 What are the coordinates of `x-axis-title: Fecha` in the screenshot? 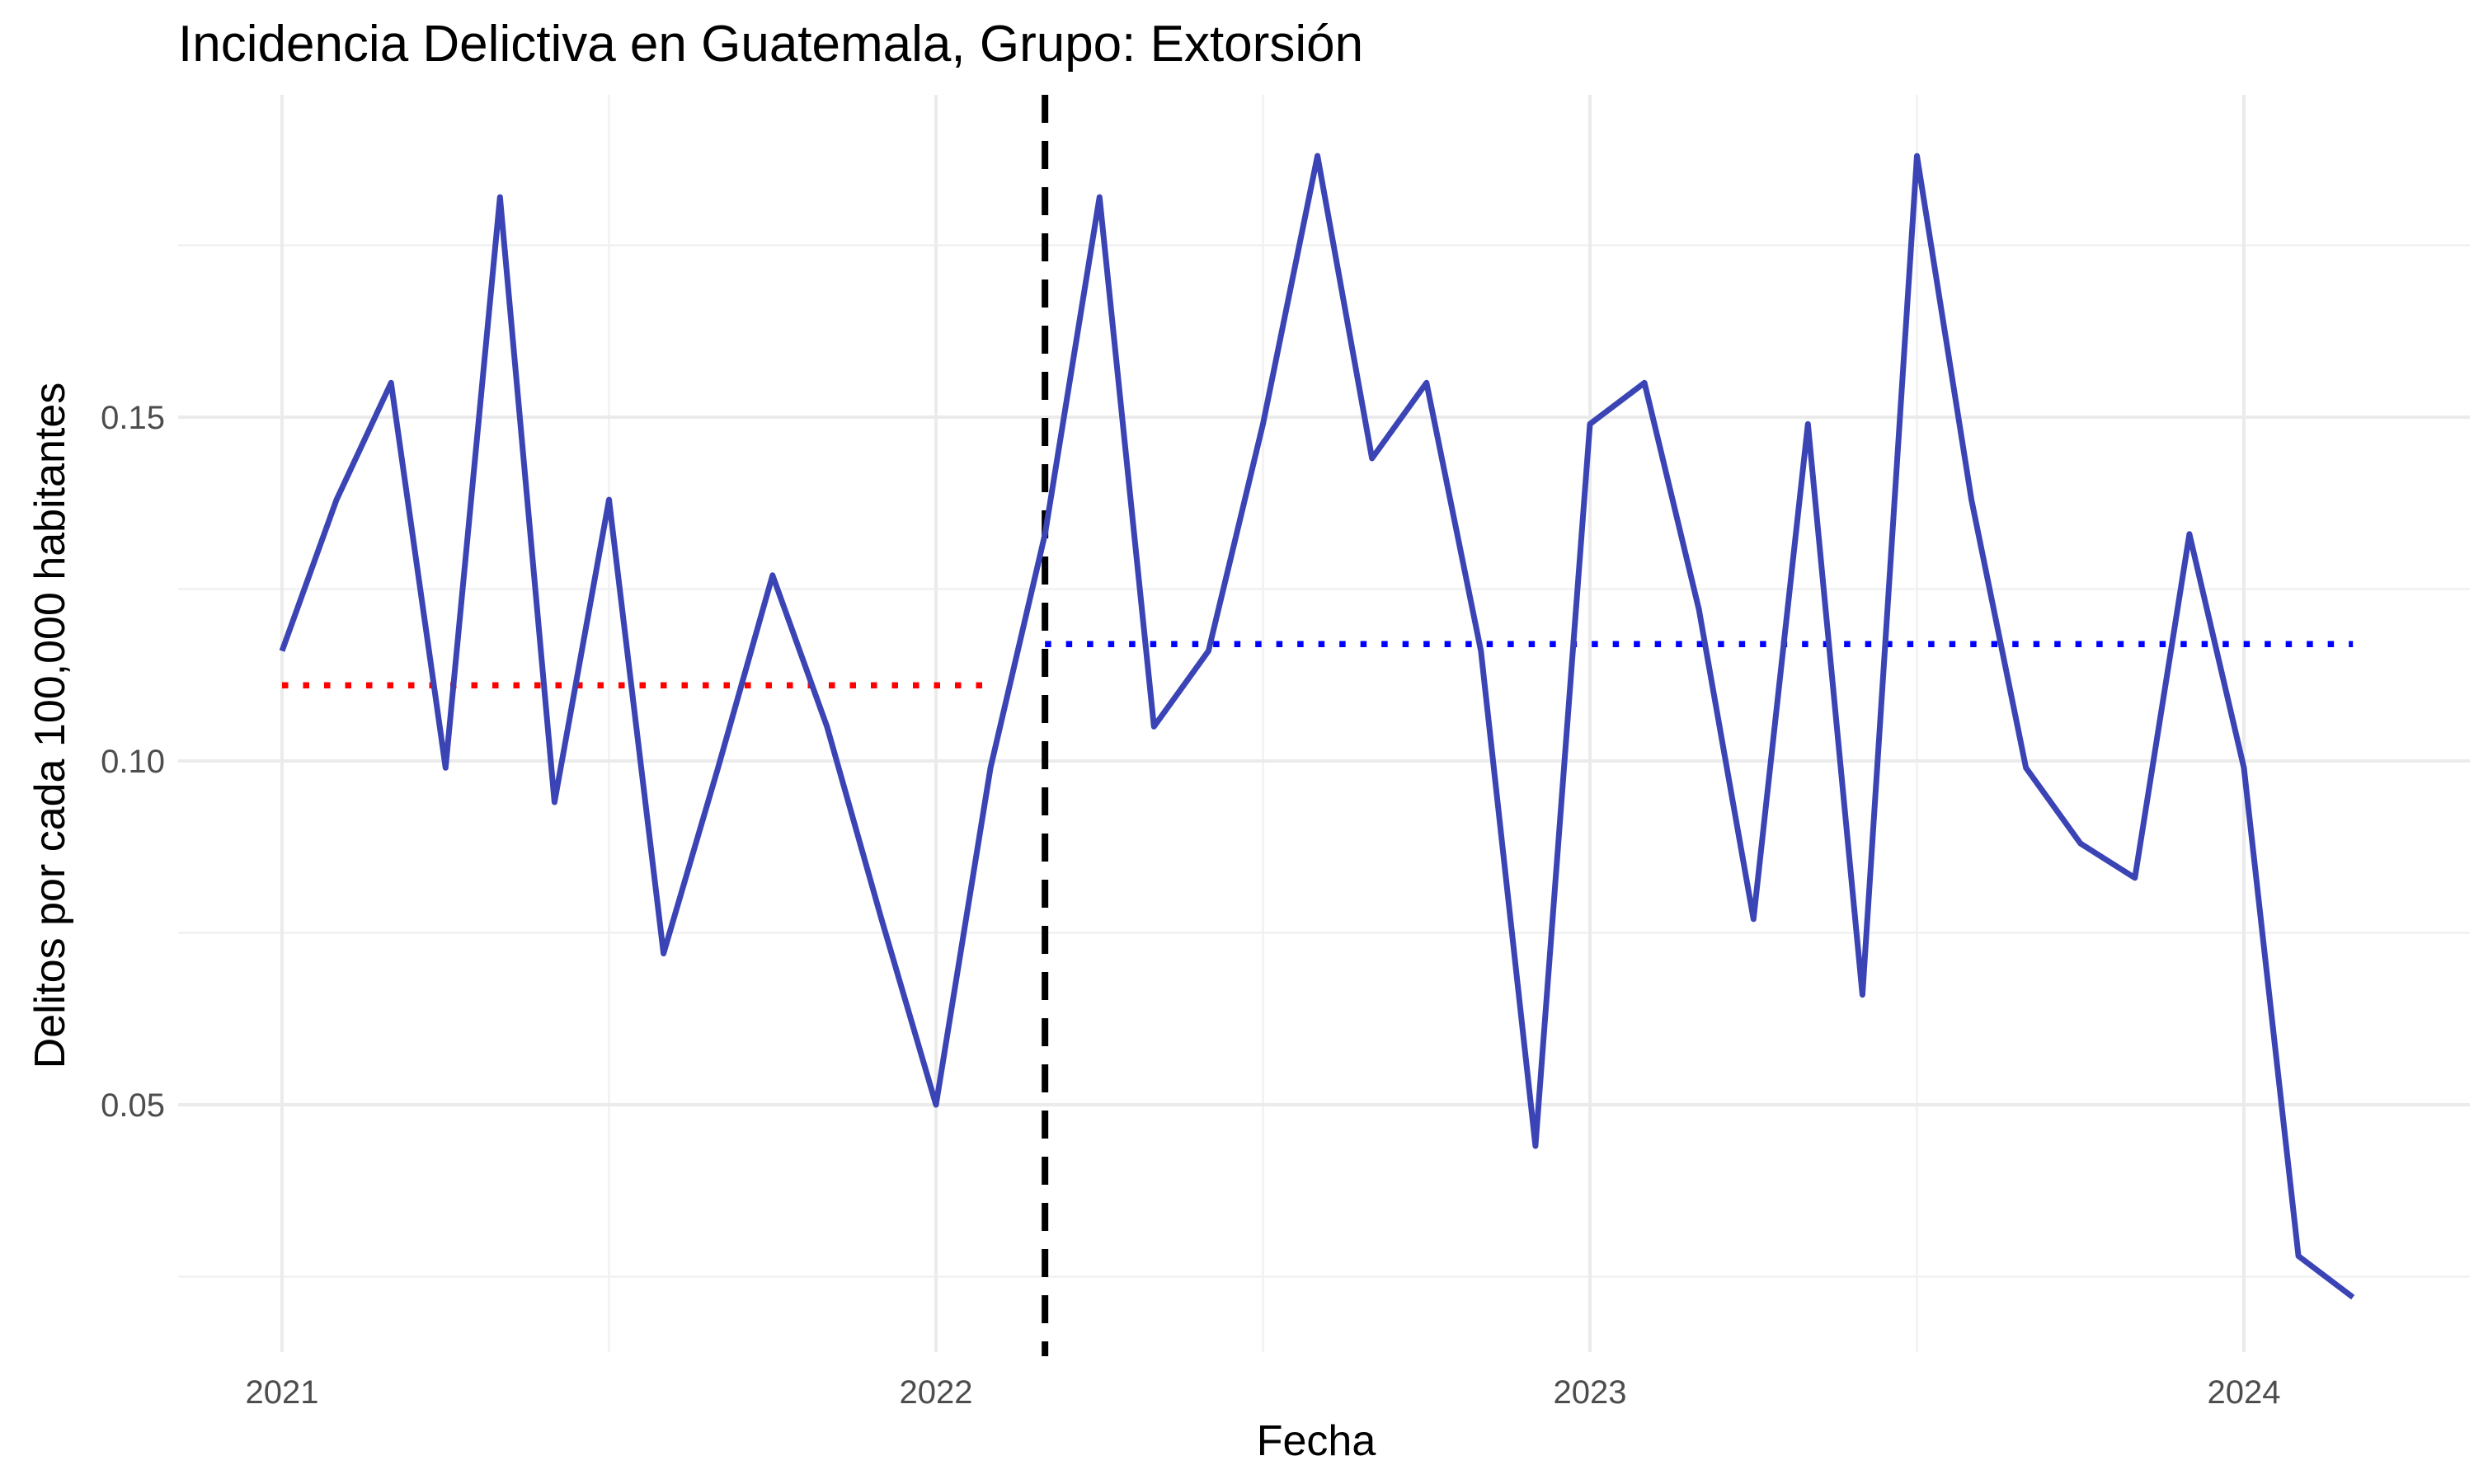 It's located at (1316, 1441).